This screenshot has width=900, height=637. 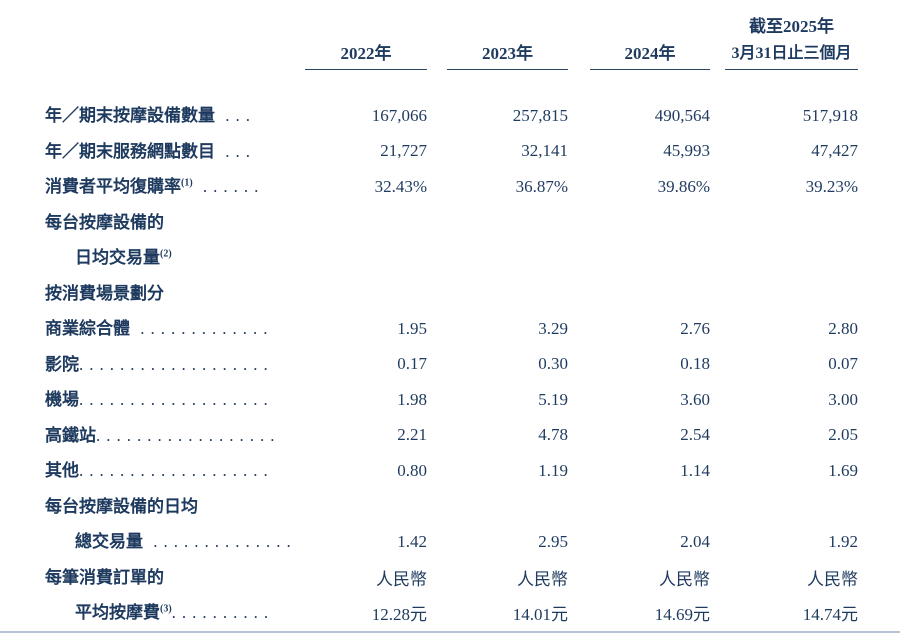 What do you see at coordinates (695, 541) in the screenshot?
I see `value-cell: 2.04` at bounding box center [695, 541].